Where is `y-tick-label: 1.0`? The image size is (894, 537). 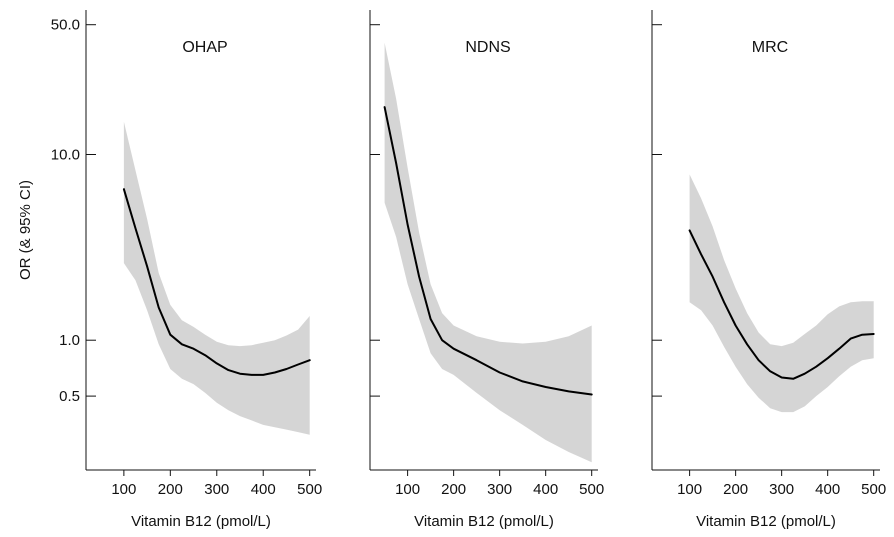
y-tick-label: 1.0 is located at coordinates (69, 340).